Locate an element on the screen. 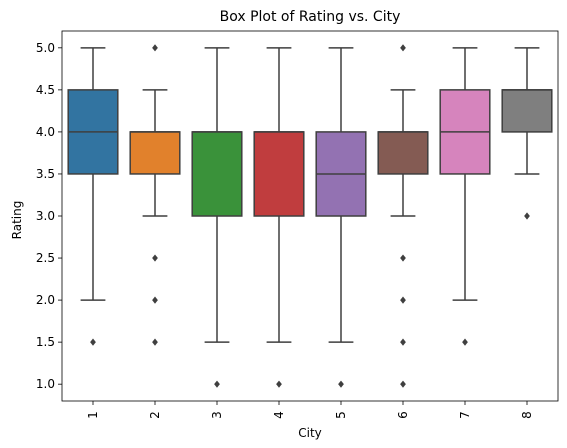 The image size is (567, 448). y-tick-label: 4.5 is located at coordinates (45, 90).